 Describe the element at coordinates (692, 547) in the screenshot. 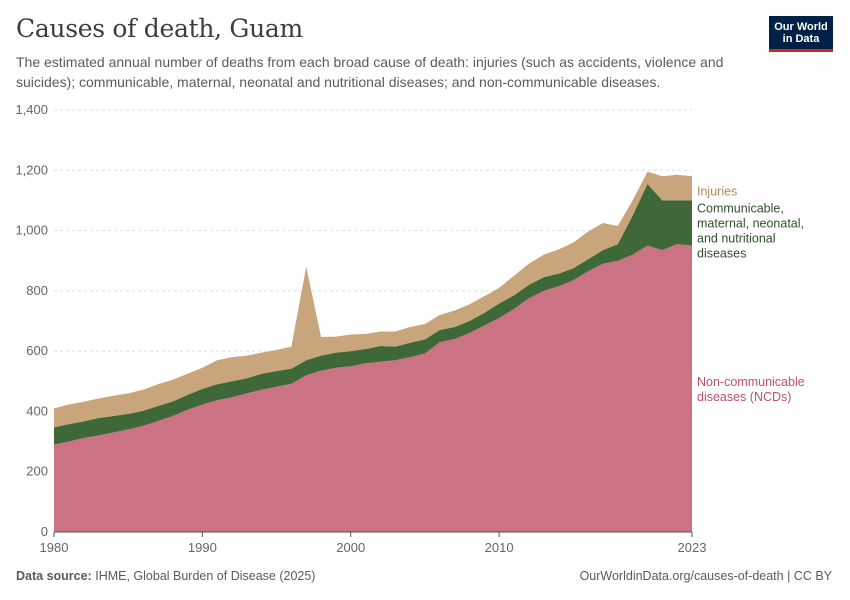

I see `x-tick-label: 2023` at that location.